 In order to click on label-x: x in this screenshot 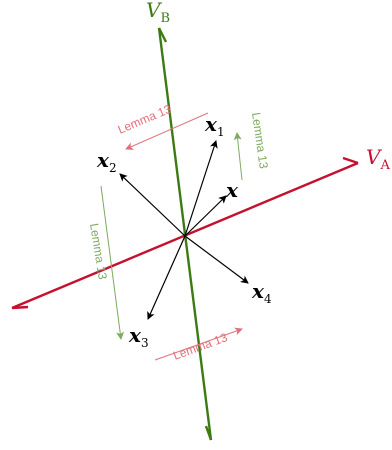, I will do `click(232, 190)`.